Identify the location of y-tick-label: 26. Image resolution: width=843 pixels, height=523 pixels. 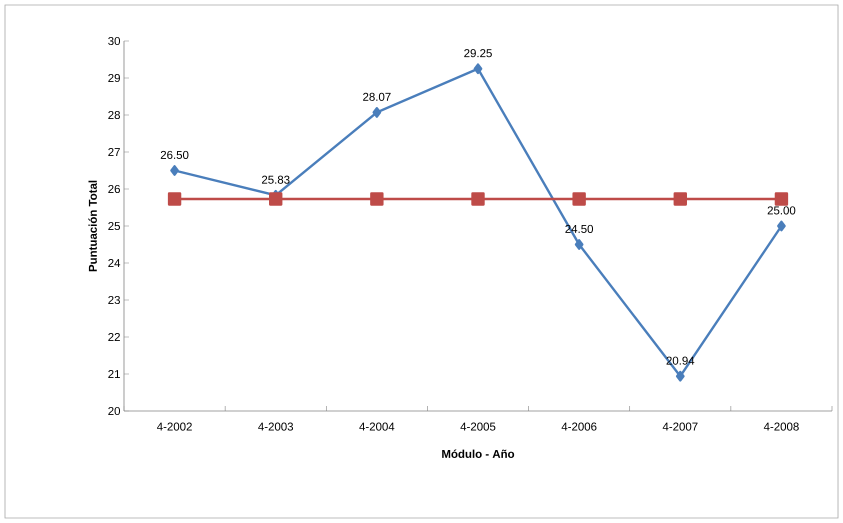
(114, 189).